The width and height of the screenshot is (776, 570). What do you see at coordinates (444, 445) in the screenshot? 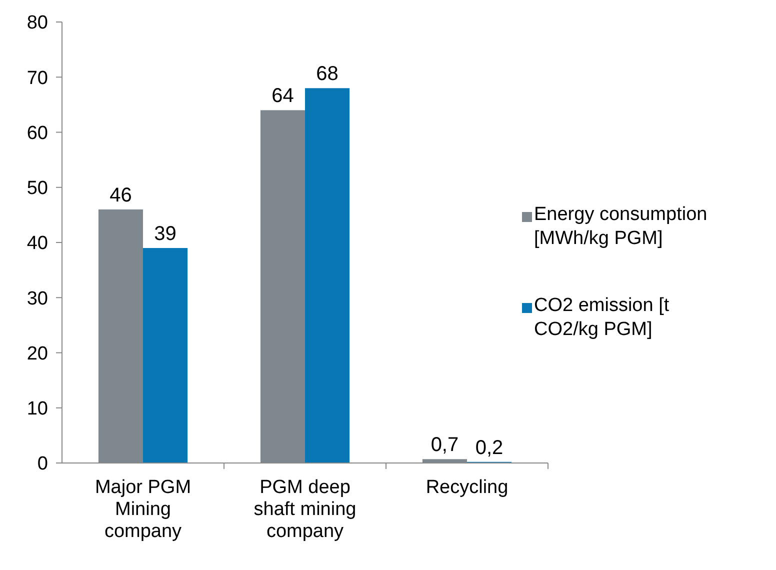
I see `data-label: 0,7` at bounding box center [444, 445].